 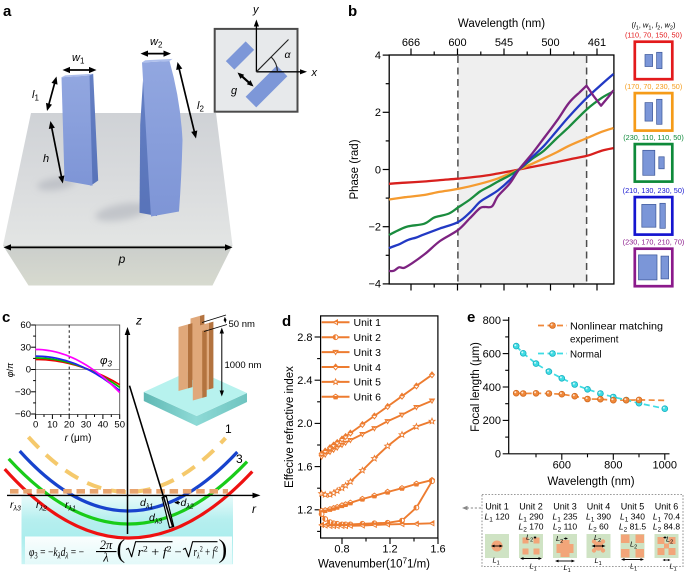 I want to click on svg-text: (l1, w1, l2, w2), so click(x=654, y=26).